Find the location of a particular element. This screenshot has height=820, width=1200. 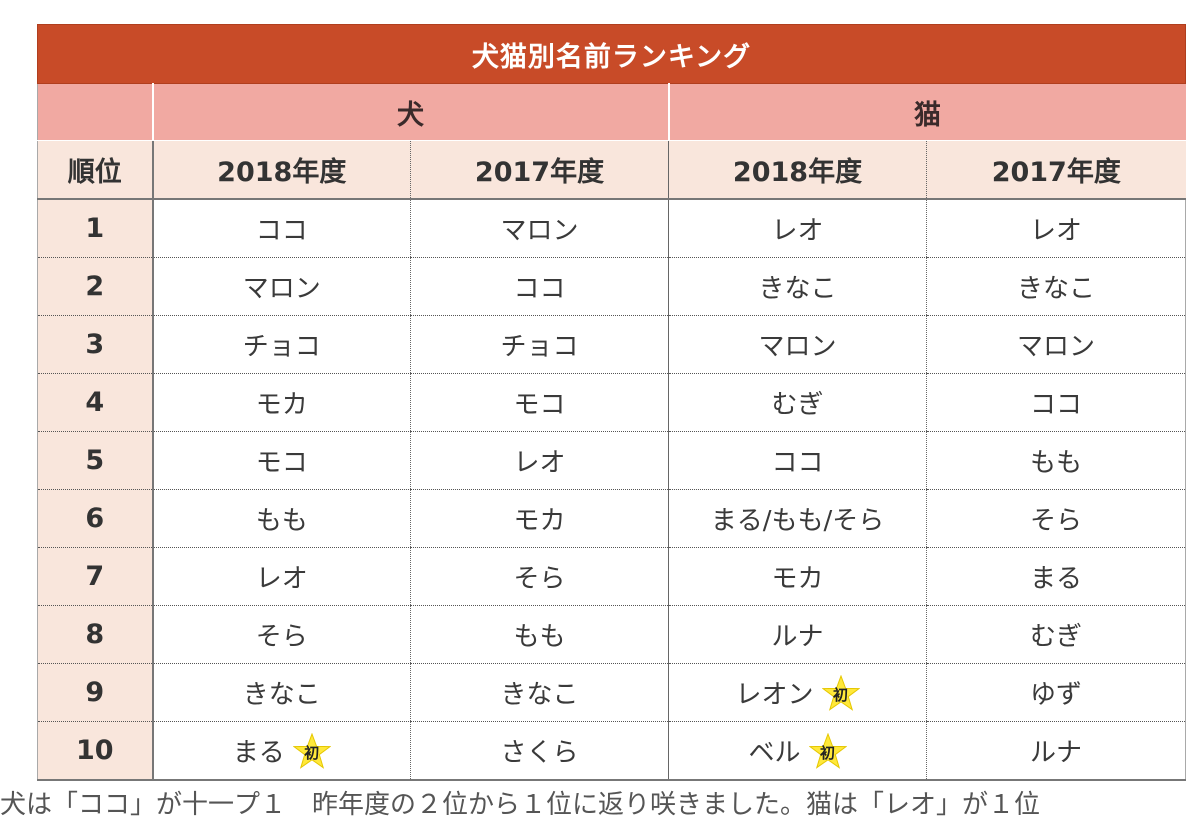

rank-cell: 6 is located at coordinates (95, 518).